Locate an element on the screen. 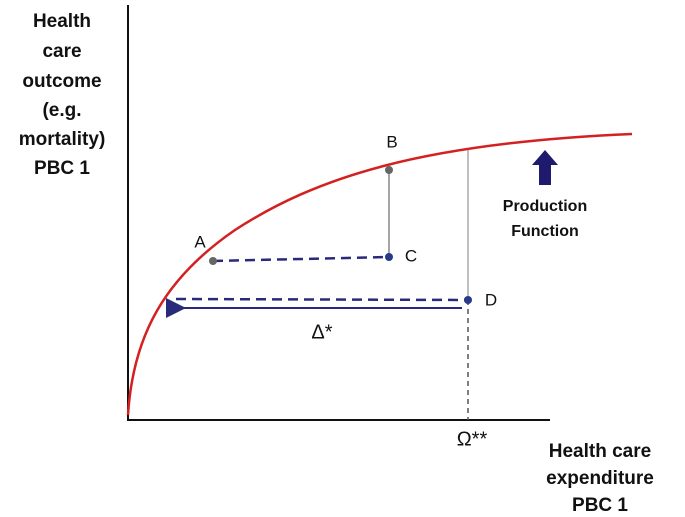  curve-label: Production is located at coordinates (545, 206).